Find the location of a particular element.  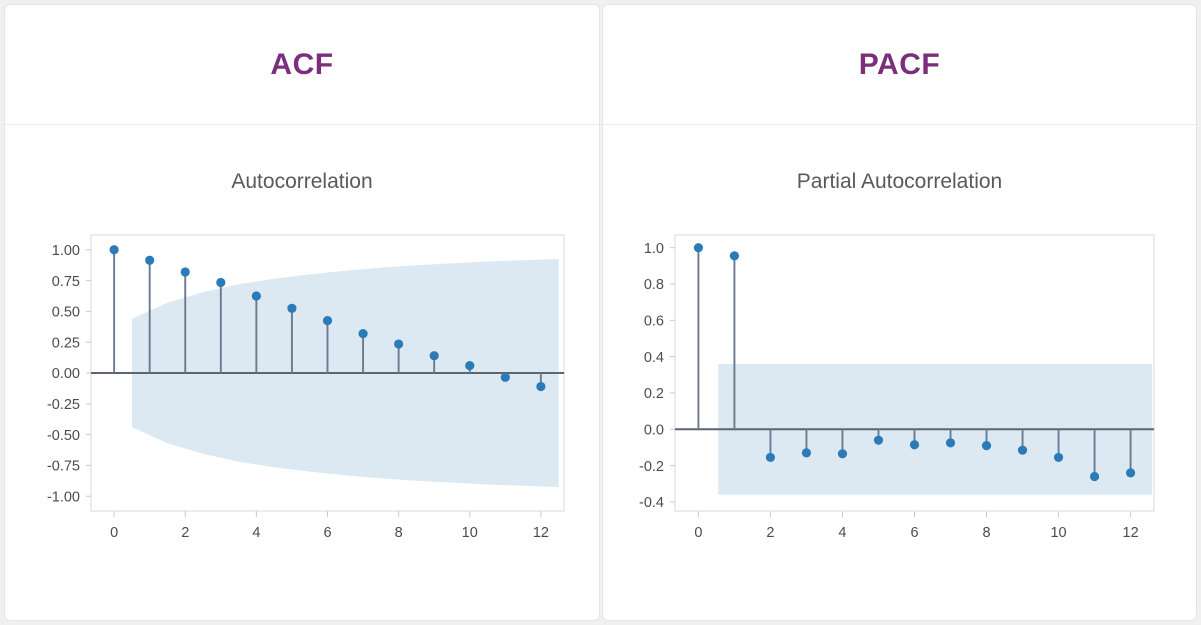

acf-card-header: ACF is located at coordinates (302, 65).